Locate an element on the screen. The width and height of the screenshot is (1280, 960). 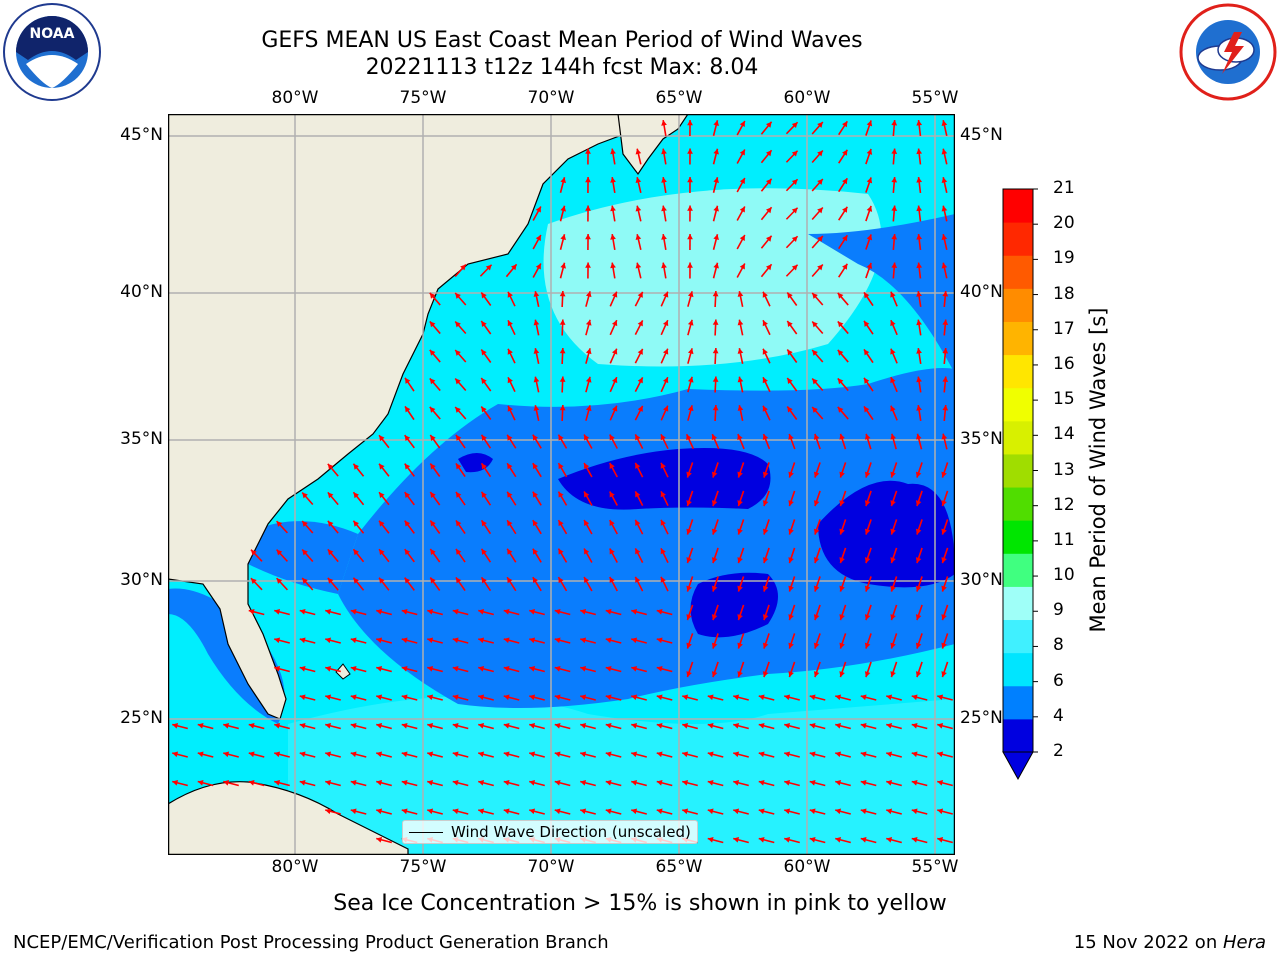
latitude-label-left: 25°N is located at coordinates (141, 718).